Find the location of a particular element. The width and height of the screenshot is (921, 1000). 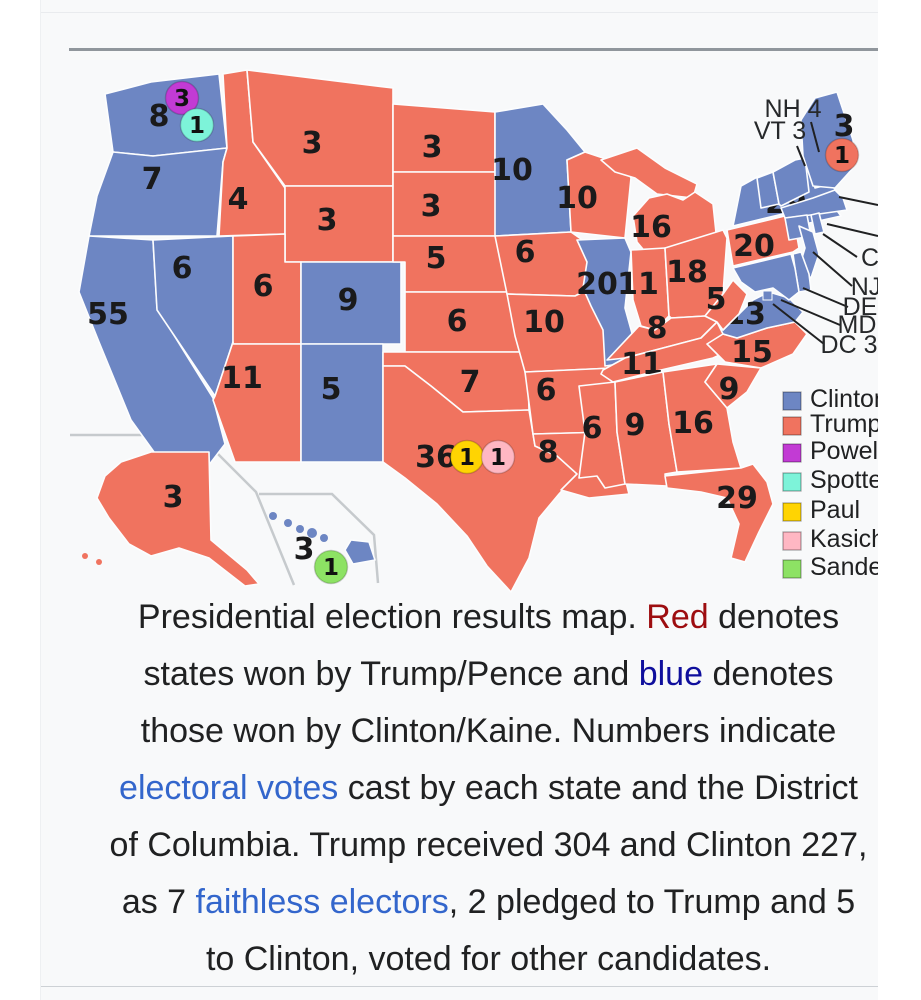

state-votes-mt: 3 is located at coordinates (312, 143).